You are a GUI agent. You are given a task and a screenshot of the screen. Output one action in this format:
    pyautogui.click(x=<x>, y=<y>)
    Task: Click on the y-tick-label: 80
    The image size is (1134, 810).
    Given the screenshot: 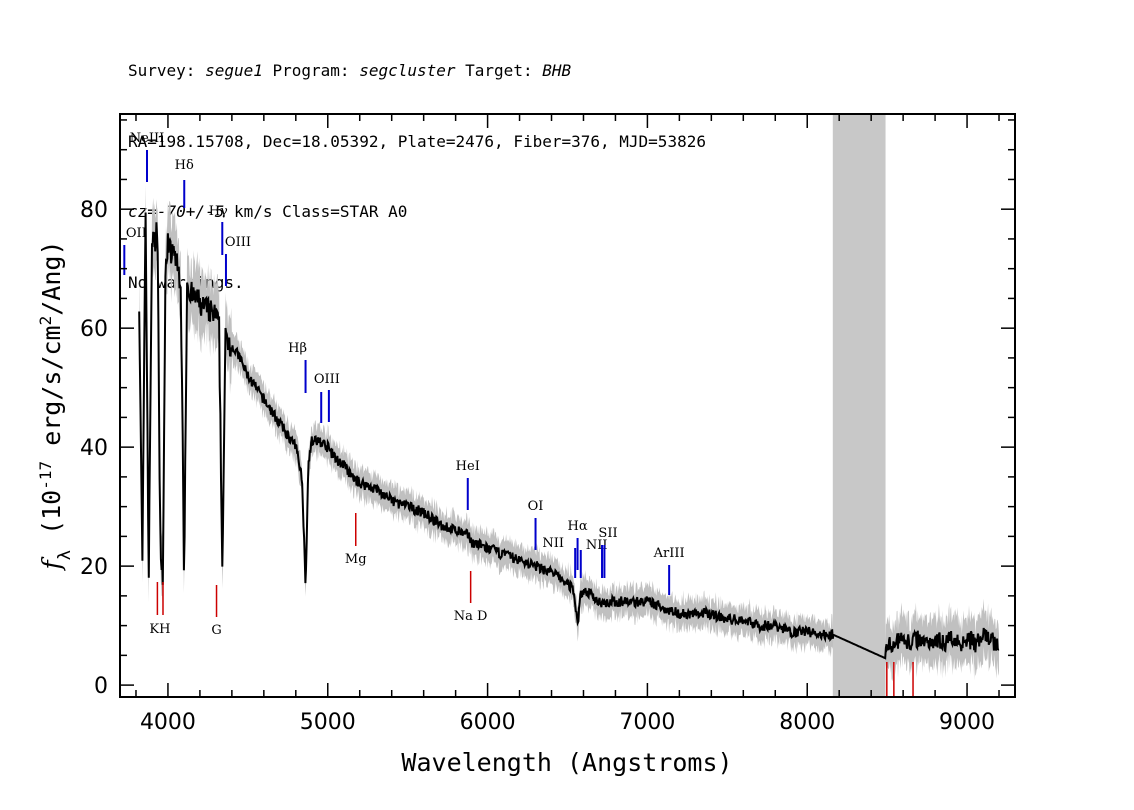 What is the action you would take?
    pyautogui.click(x=94, y=210)
    